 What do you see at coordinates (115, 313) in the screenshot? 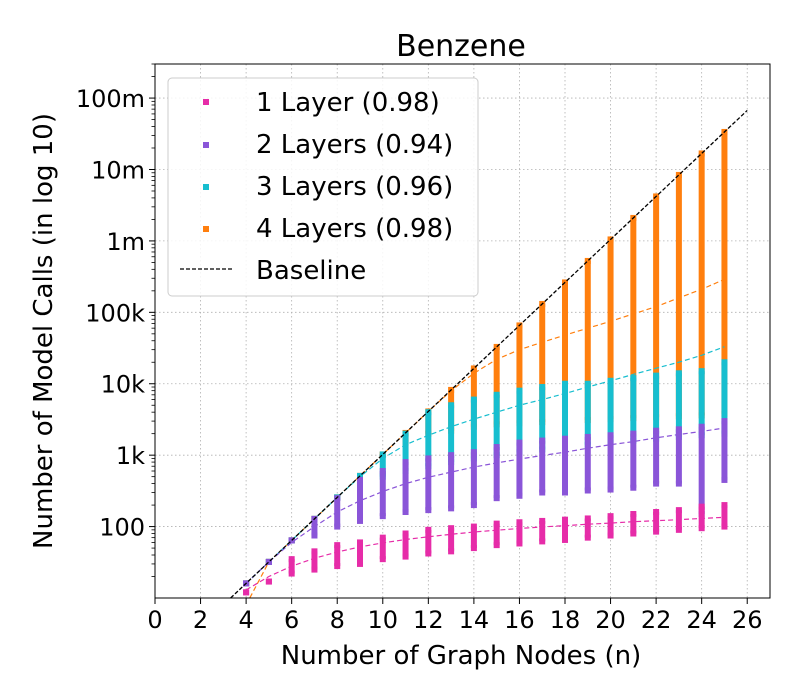
I see `y-tick-label: 100k` at bounding box center [115, 313].